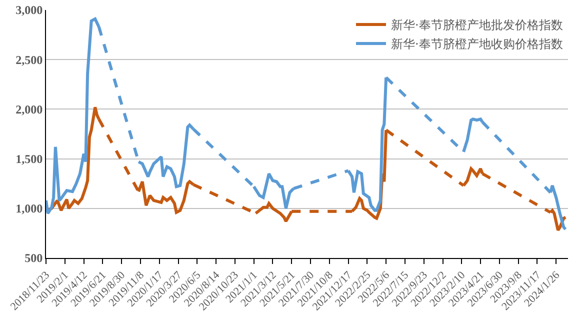  What do you see at coordinates (29, 59) in the screenshot?
I see `y-tick-label: 2,500` at bounding box center [29, 59].